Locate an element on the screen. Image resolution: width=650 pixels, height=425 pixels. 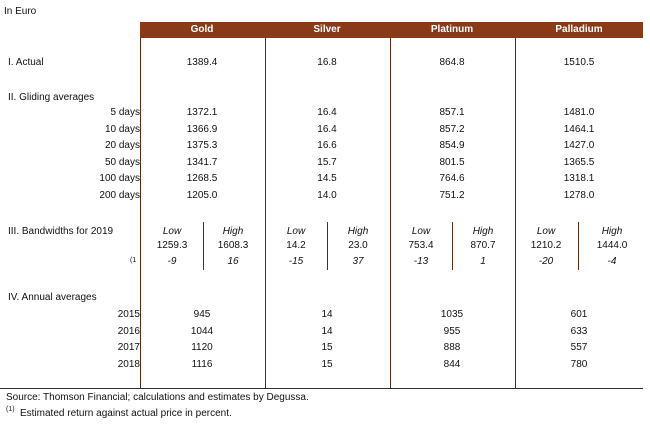
footnote-marker: (1) is located at coordinates (10, 409).